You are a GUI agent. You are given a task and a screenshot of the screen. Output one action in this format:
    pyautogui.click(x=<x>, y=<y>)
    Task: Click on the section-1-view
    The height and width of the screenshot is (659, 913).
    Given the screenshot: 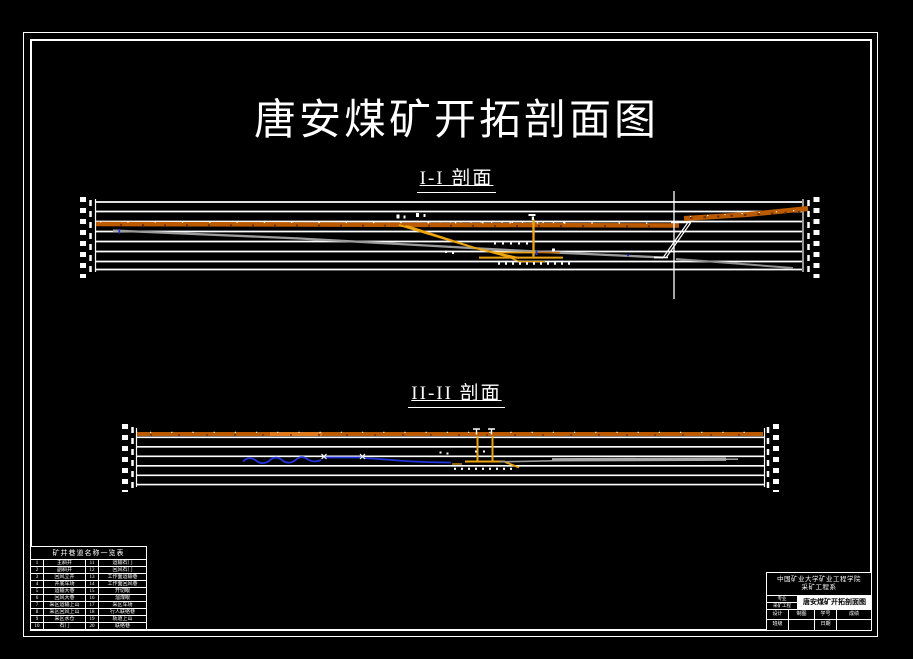 What is the action you would take?
    pyautogui.click(x=452, y=246)
    